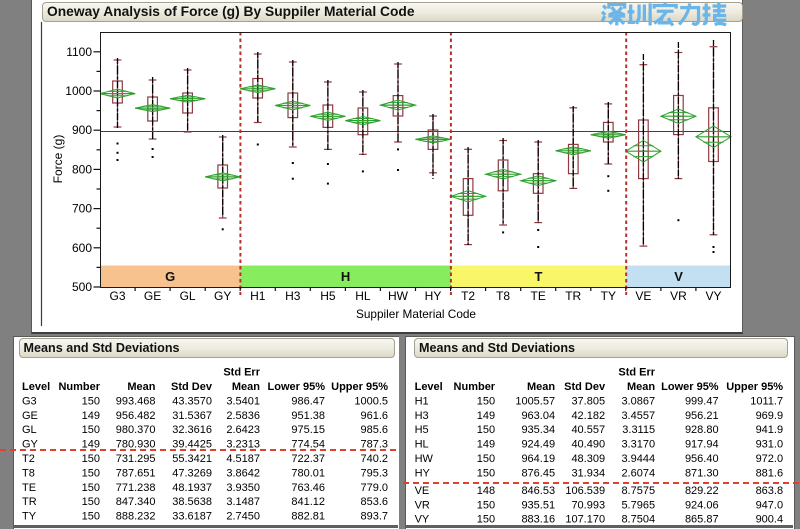 This screenshot has height=529, width=800. What do you see at coordinates (308, 416) in the screenshot?
I see `svg-text: 951.38` at bounding box center [308, 416].